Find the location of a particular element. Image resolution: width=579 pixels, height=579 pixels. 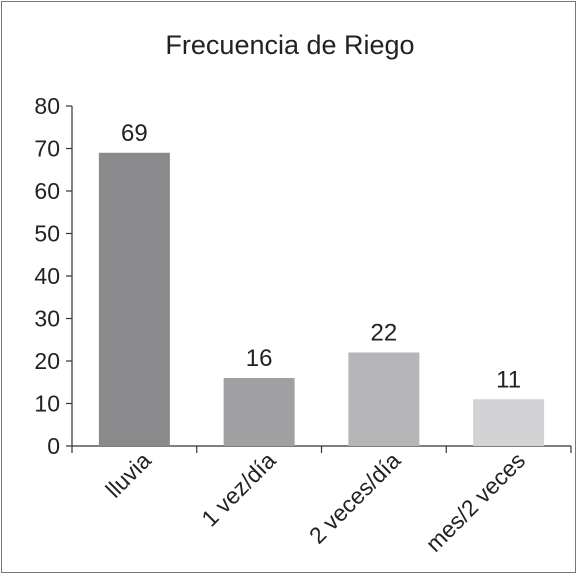

data-label: 11 is located at coordinates (508, 379).